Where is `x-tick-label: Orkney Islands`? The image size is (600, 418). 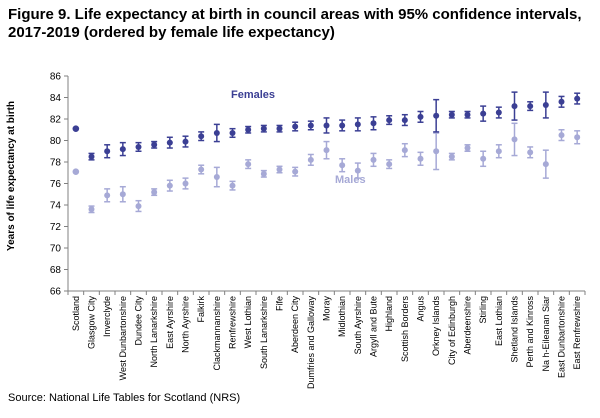
x-tick-label: Orkney Islands is located at coordinates (436, 326).